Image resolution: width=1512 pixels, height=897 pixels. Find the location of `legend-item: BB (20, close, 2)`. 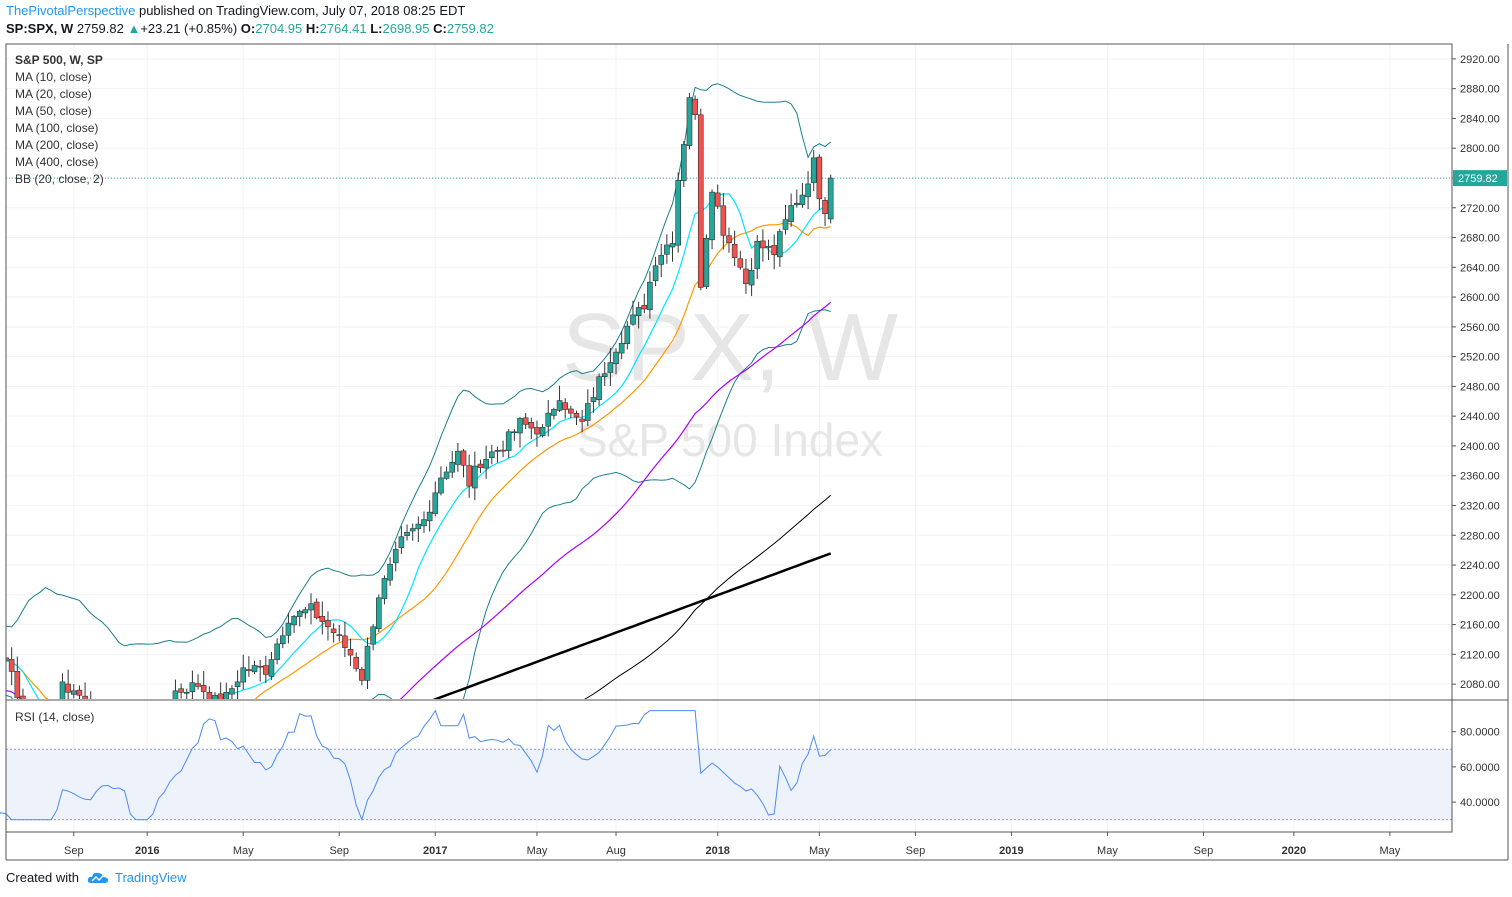

legend-item: BB (20, close, 2) is located at coordinates (59, 179).